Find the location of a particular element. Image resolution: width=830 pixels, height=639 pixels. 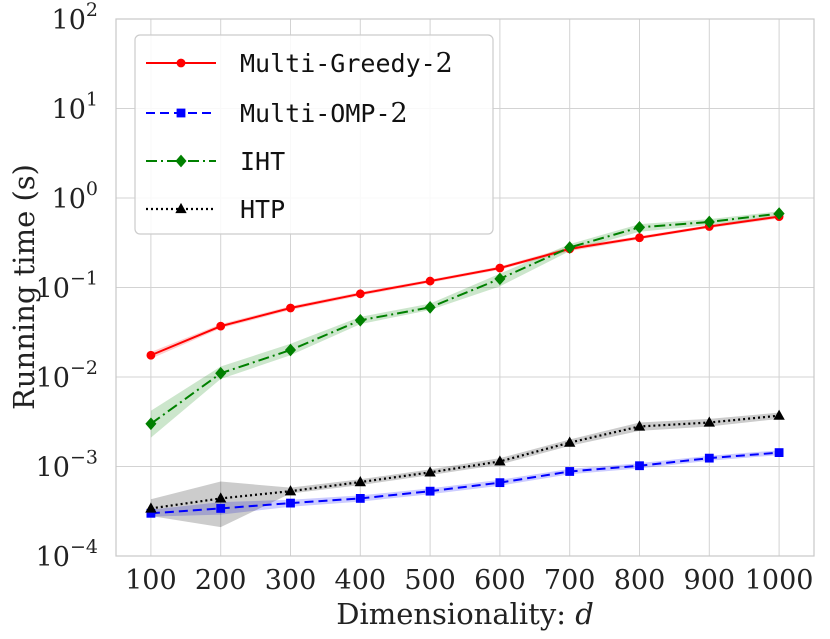

legend-label: Multi-Greedy-2 is located at coordinates (346, 63).